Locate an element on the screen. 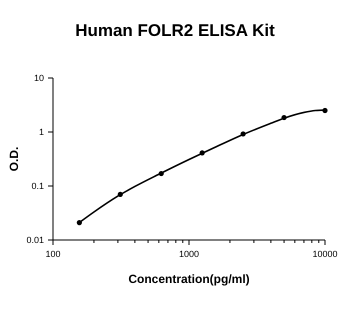 The width and height of the screenshot is (350, 327). x-tick-label: 10000 is located at coordinates (325, 254).